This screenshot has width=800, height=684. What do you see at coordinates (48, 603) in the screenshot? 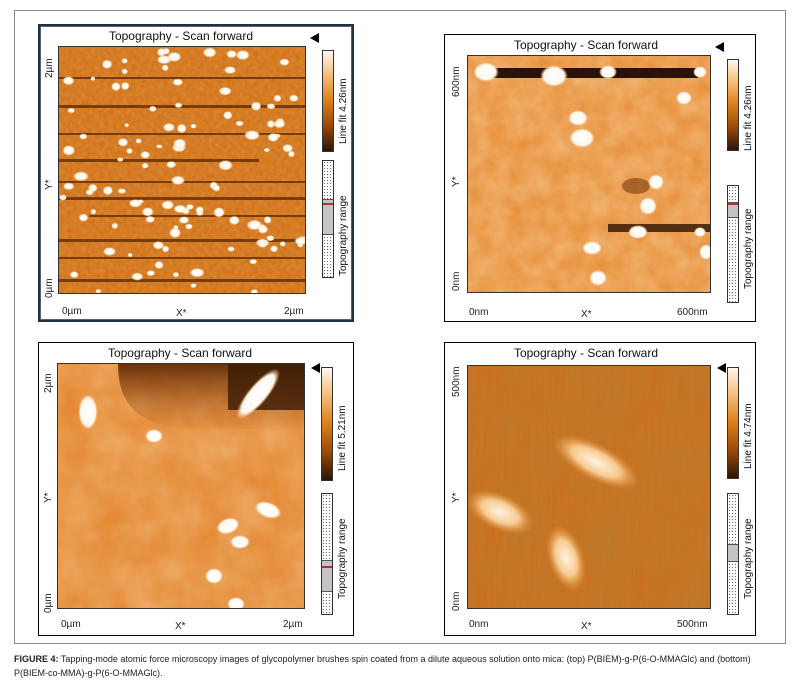
I see `y-bottom-label: 0µm` at bounding box center [48, 603].